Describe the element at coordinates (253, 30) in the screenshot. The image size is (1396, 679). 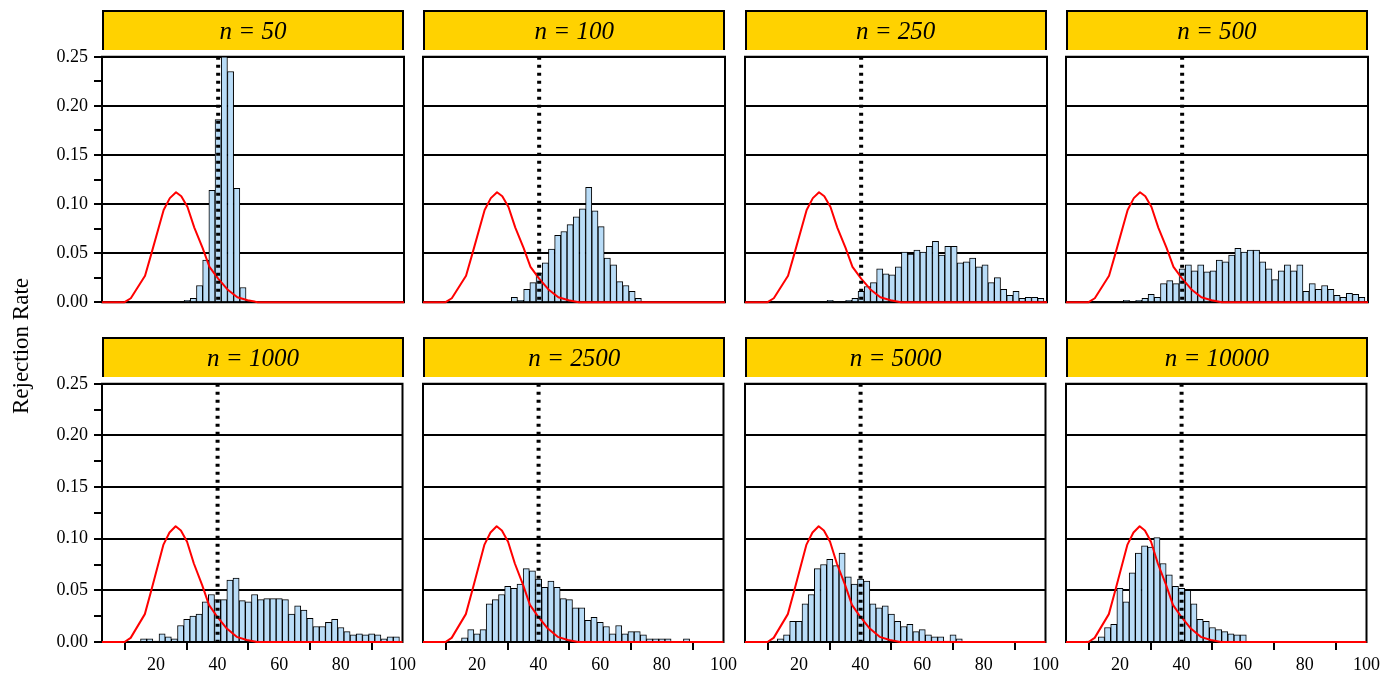
I see `chart-title: n = 50` at that location.